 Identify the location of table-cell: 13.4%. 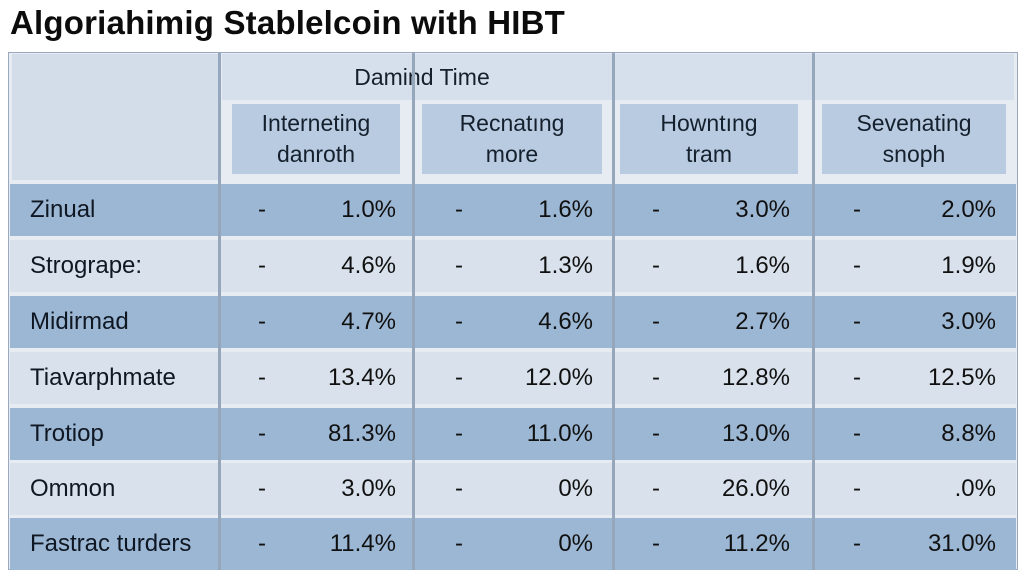
(361, 377).